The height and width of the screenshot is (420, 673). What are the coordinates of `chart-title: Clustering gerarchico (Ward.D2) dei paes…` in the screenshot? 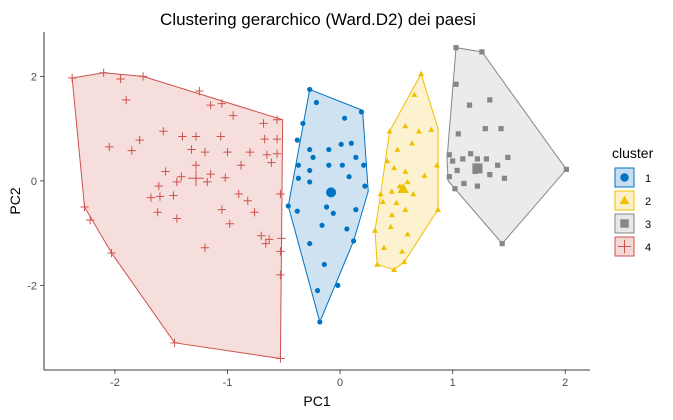 It's located at (318, 19).